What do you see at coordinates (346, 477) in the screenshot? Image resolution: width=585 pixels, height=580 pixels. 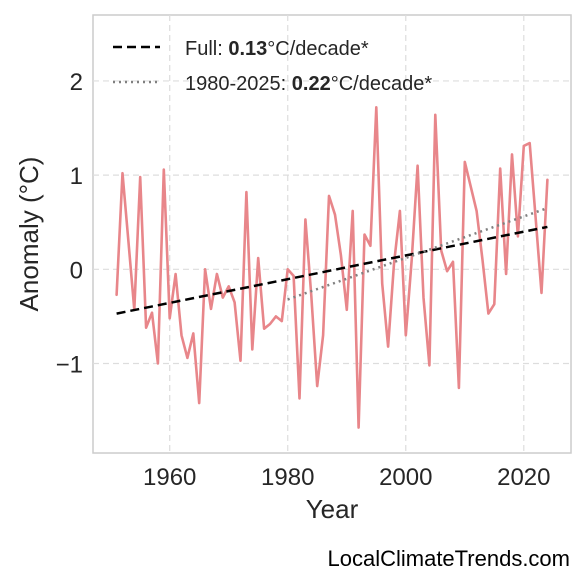 I see `x-tick-labels: 1960 1980 2000 2020` at bounding box center [346, 477].